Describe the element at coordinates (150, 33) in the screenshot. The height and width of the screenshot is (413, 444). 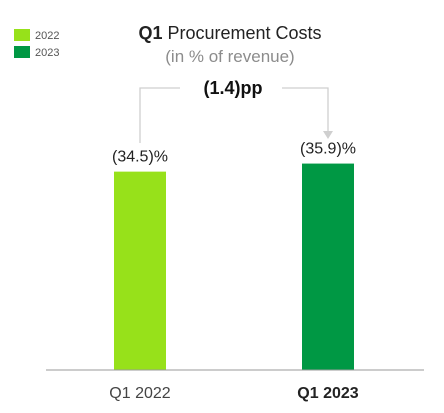
I see `chart-title-bold: Q1` at that location.